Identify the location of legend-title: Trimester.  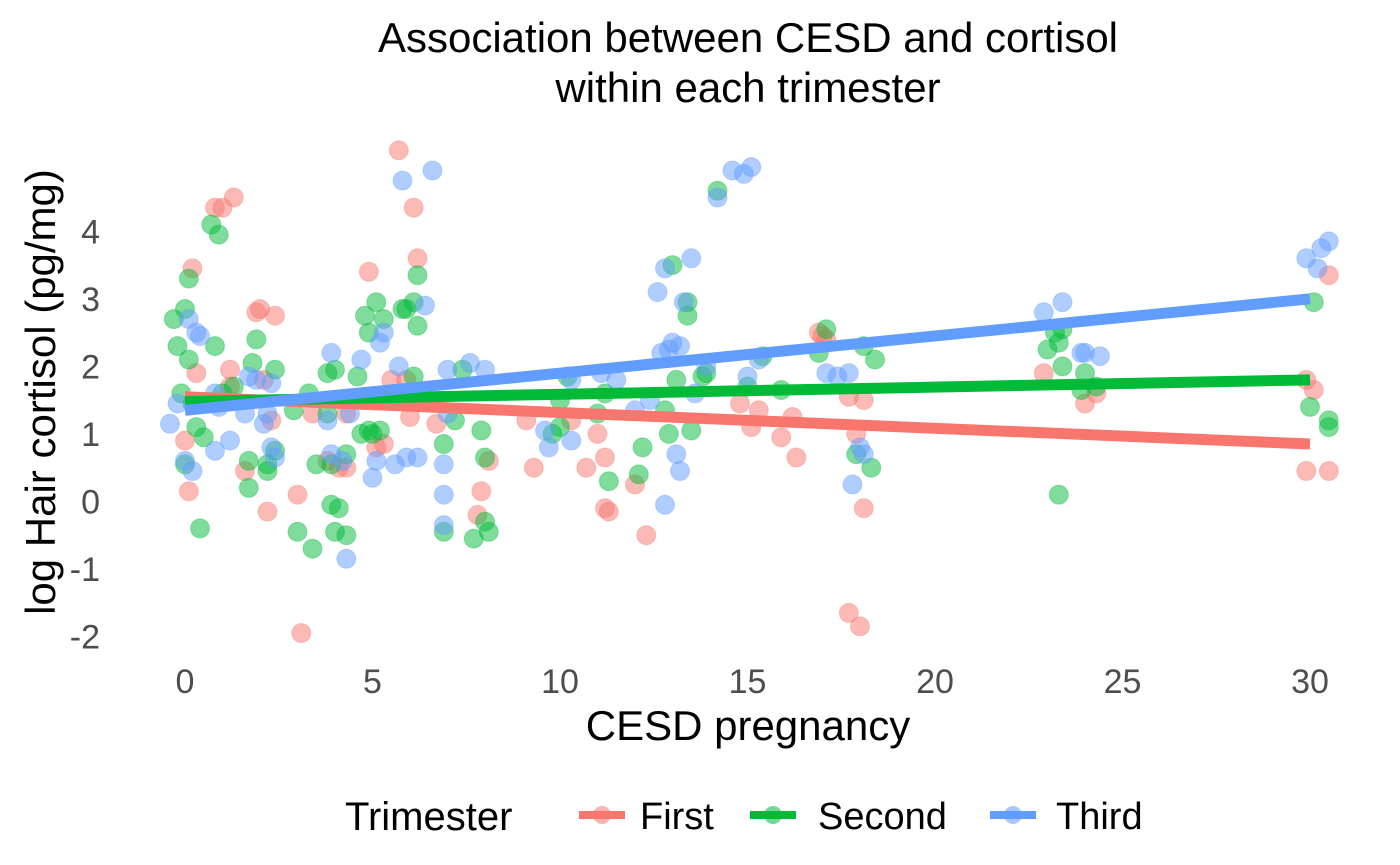
(428, 817).